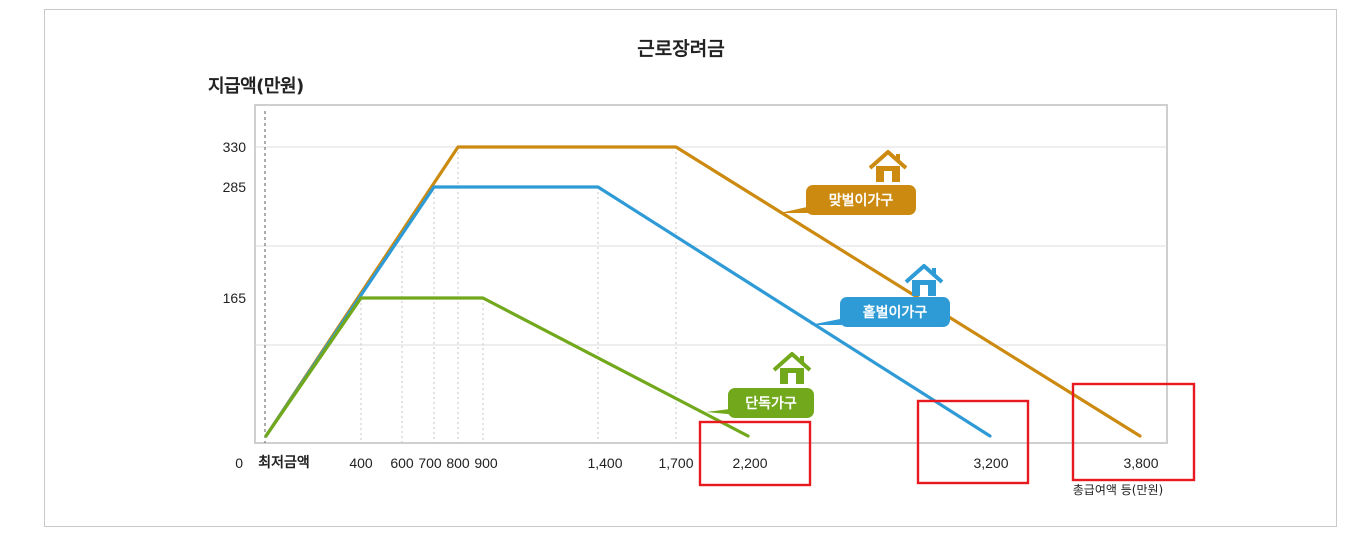  I want to click on x-tick-label: 1,700, so click(675, 463).